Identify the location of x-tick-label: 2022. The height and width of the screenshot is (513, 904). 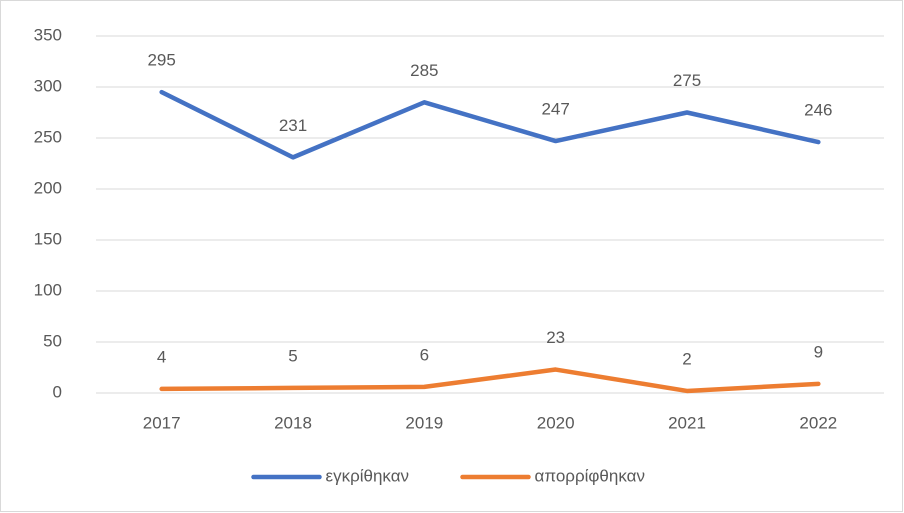
(818, 422).